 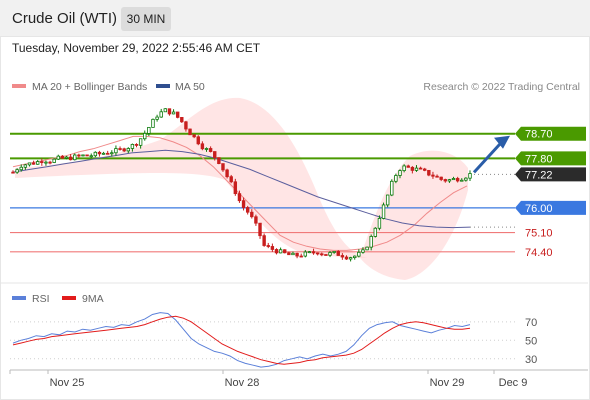 I want to click on ma20-legend-swatch, so click(x=19, y=86).